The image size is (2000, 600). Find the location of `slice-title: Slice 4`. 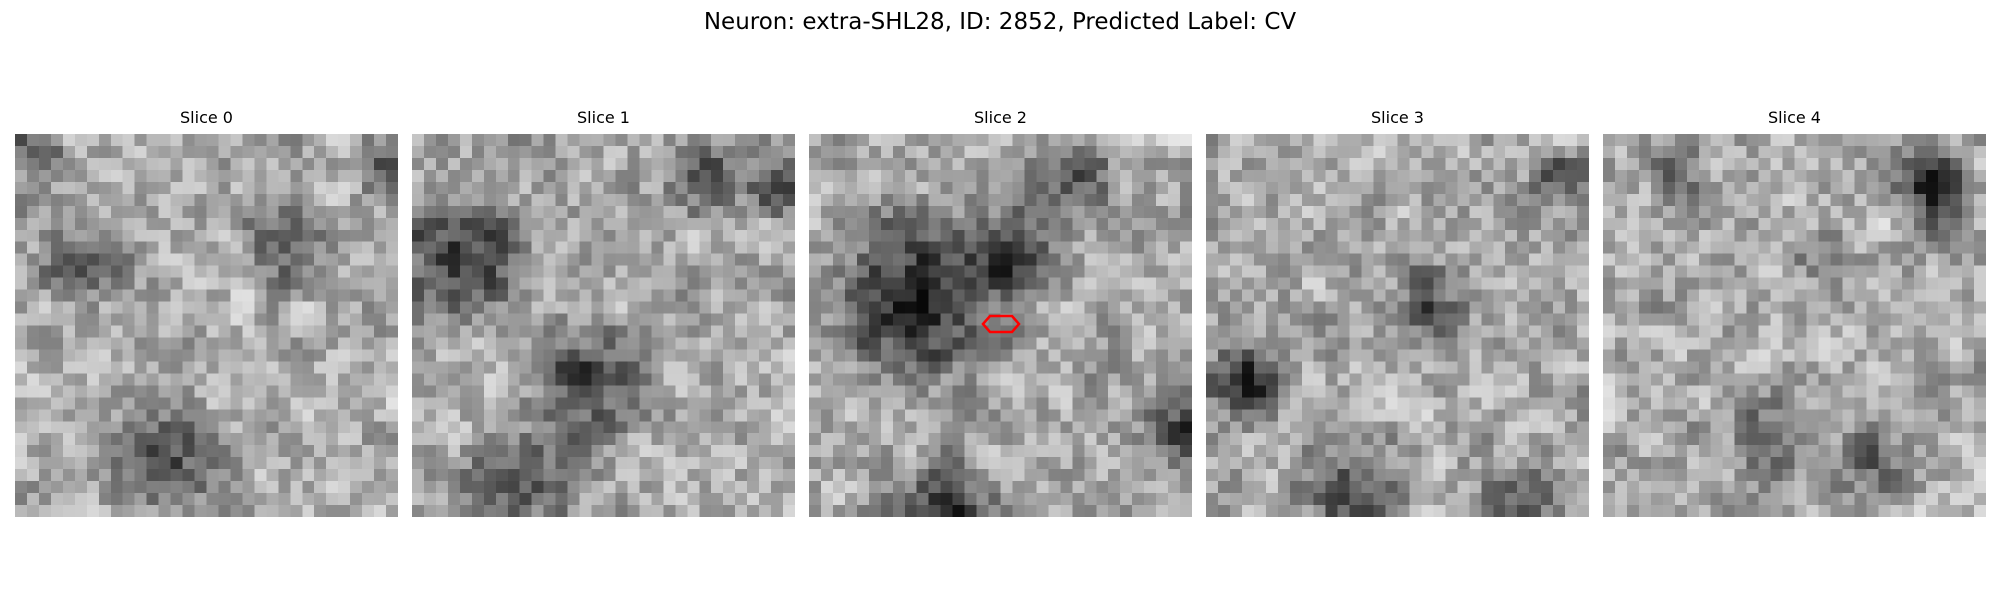

slice-title: Slice 4 is located at coordinates (1794, 117).